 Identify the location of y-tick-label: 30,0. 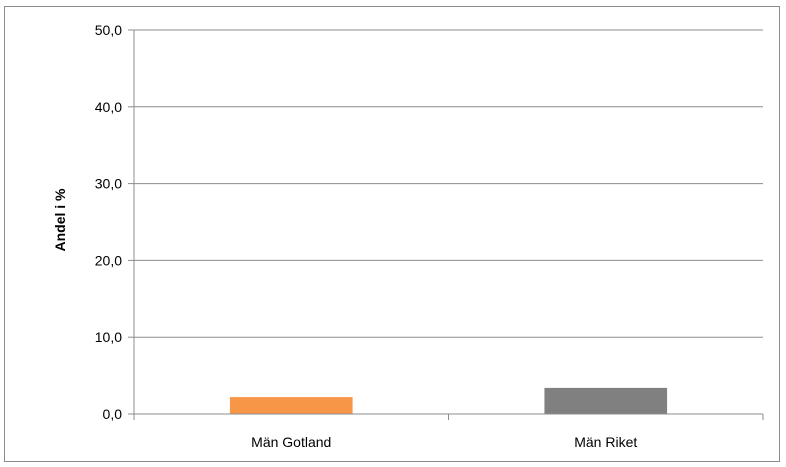
(108, 184).